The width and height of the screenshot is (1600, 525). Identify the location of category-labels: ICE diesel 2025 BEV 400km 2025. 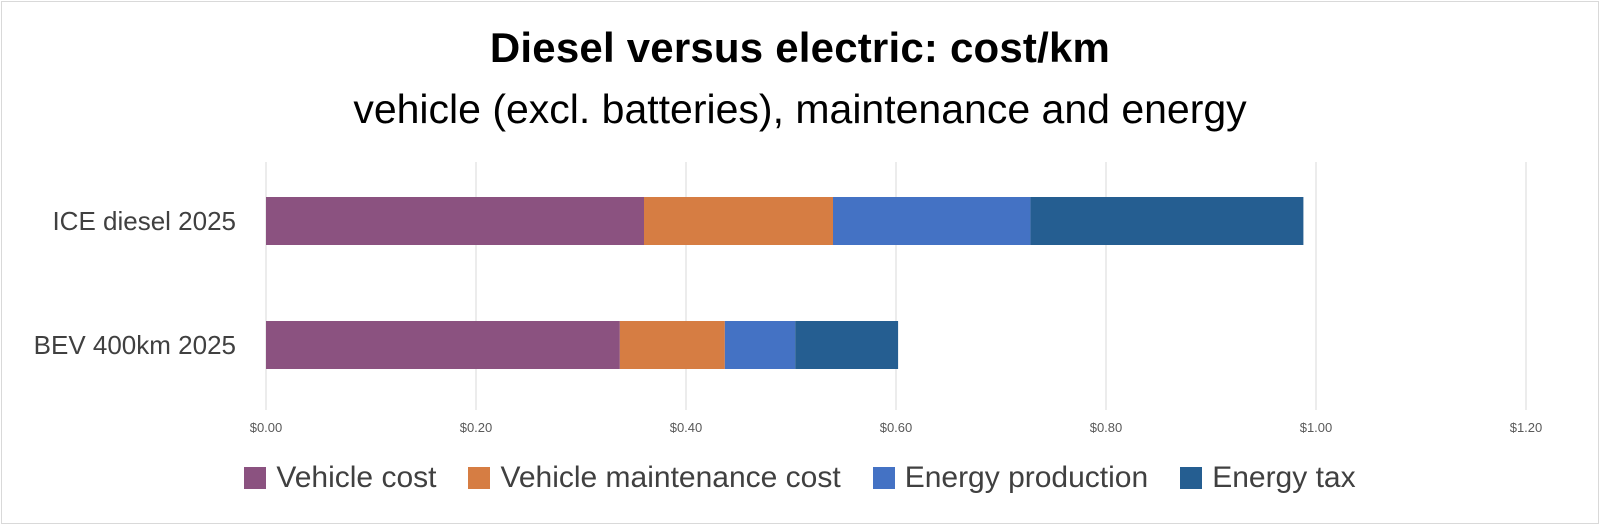
(135, 283).